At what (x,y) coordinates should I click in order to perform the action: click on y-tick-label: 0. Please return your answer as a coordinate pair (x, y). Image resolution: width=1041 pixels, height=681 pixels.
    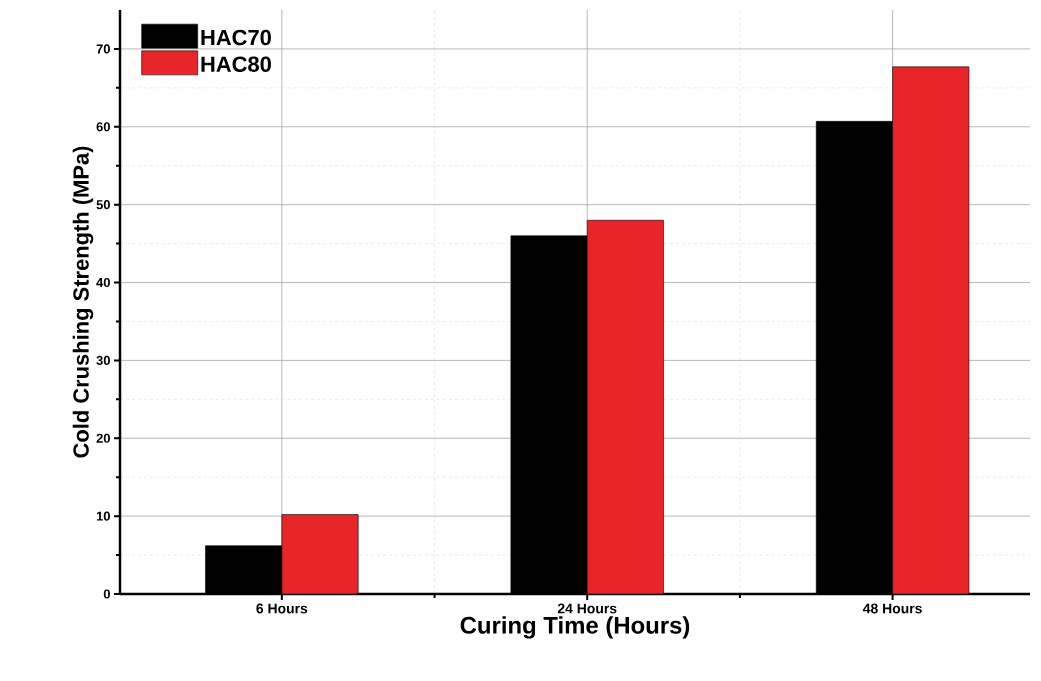
    Looking at the image, I should click on (106, 594).